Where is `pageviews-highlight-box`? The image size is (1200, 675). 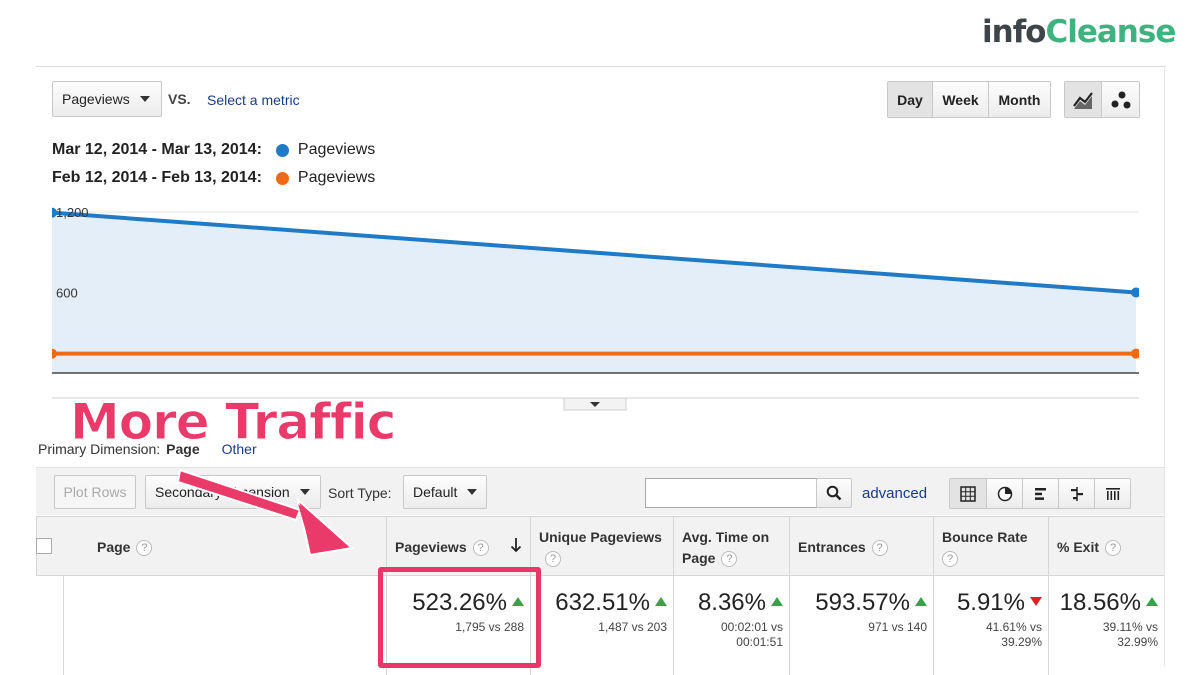 pageviews-highlight-box is located at coordinates (459, 617).